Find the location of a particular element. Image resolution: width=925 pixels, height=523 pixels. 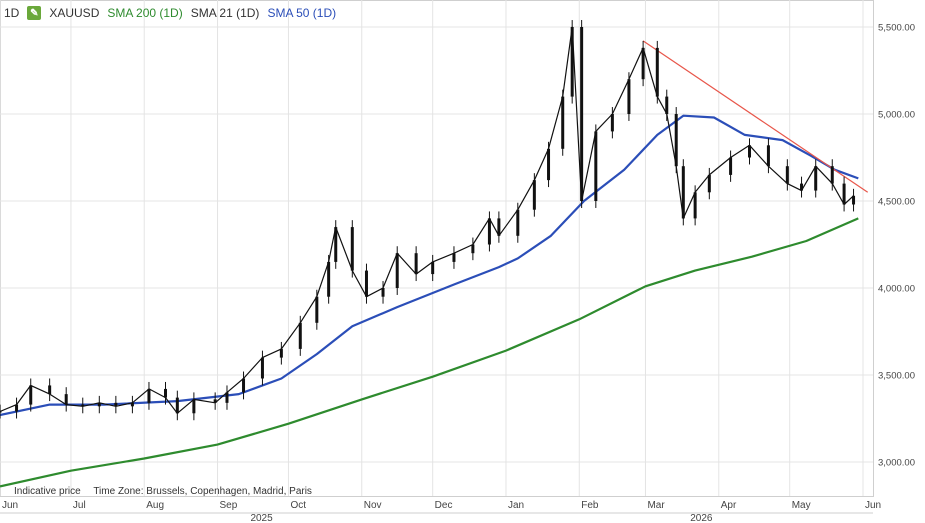

trendline is located at coordinates (755, 116).